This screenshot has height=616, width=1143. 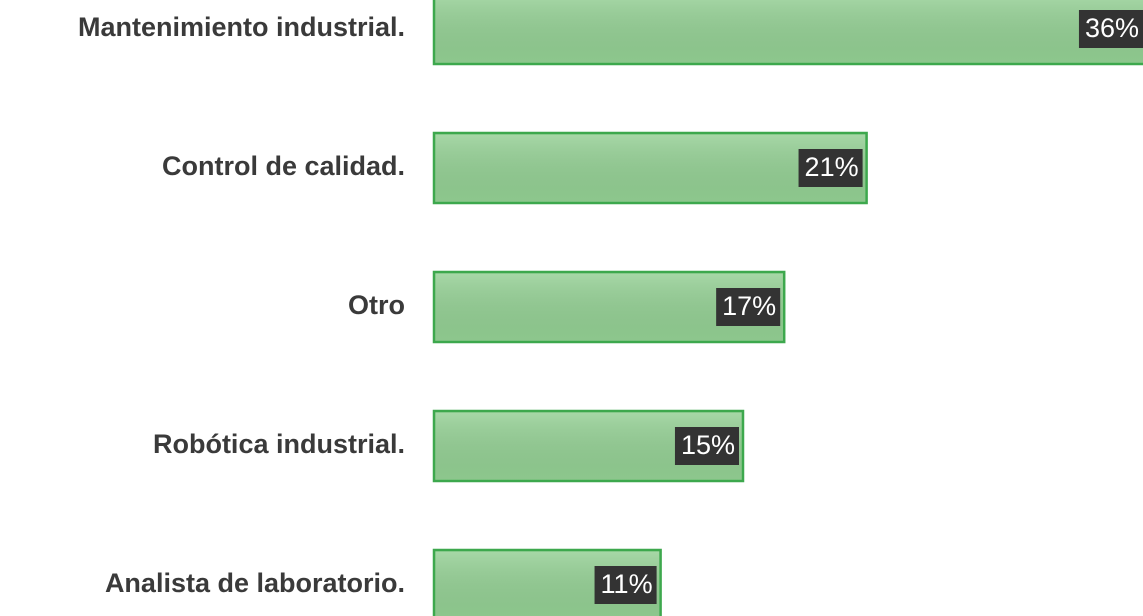 I want to click on category-label: Otro, so click(x=376, y=305).